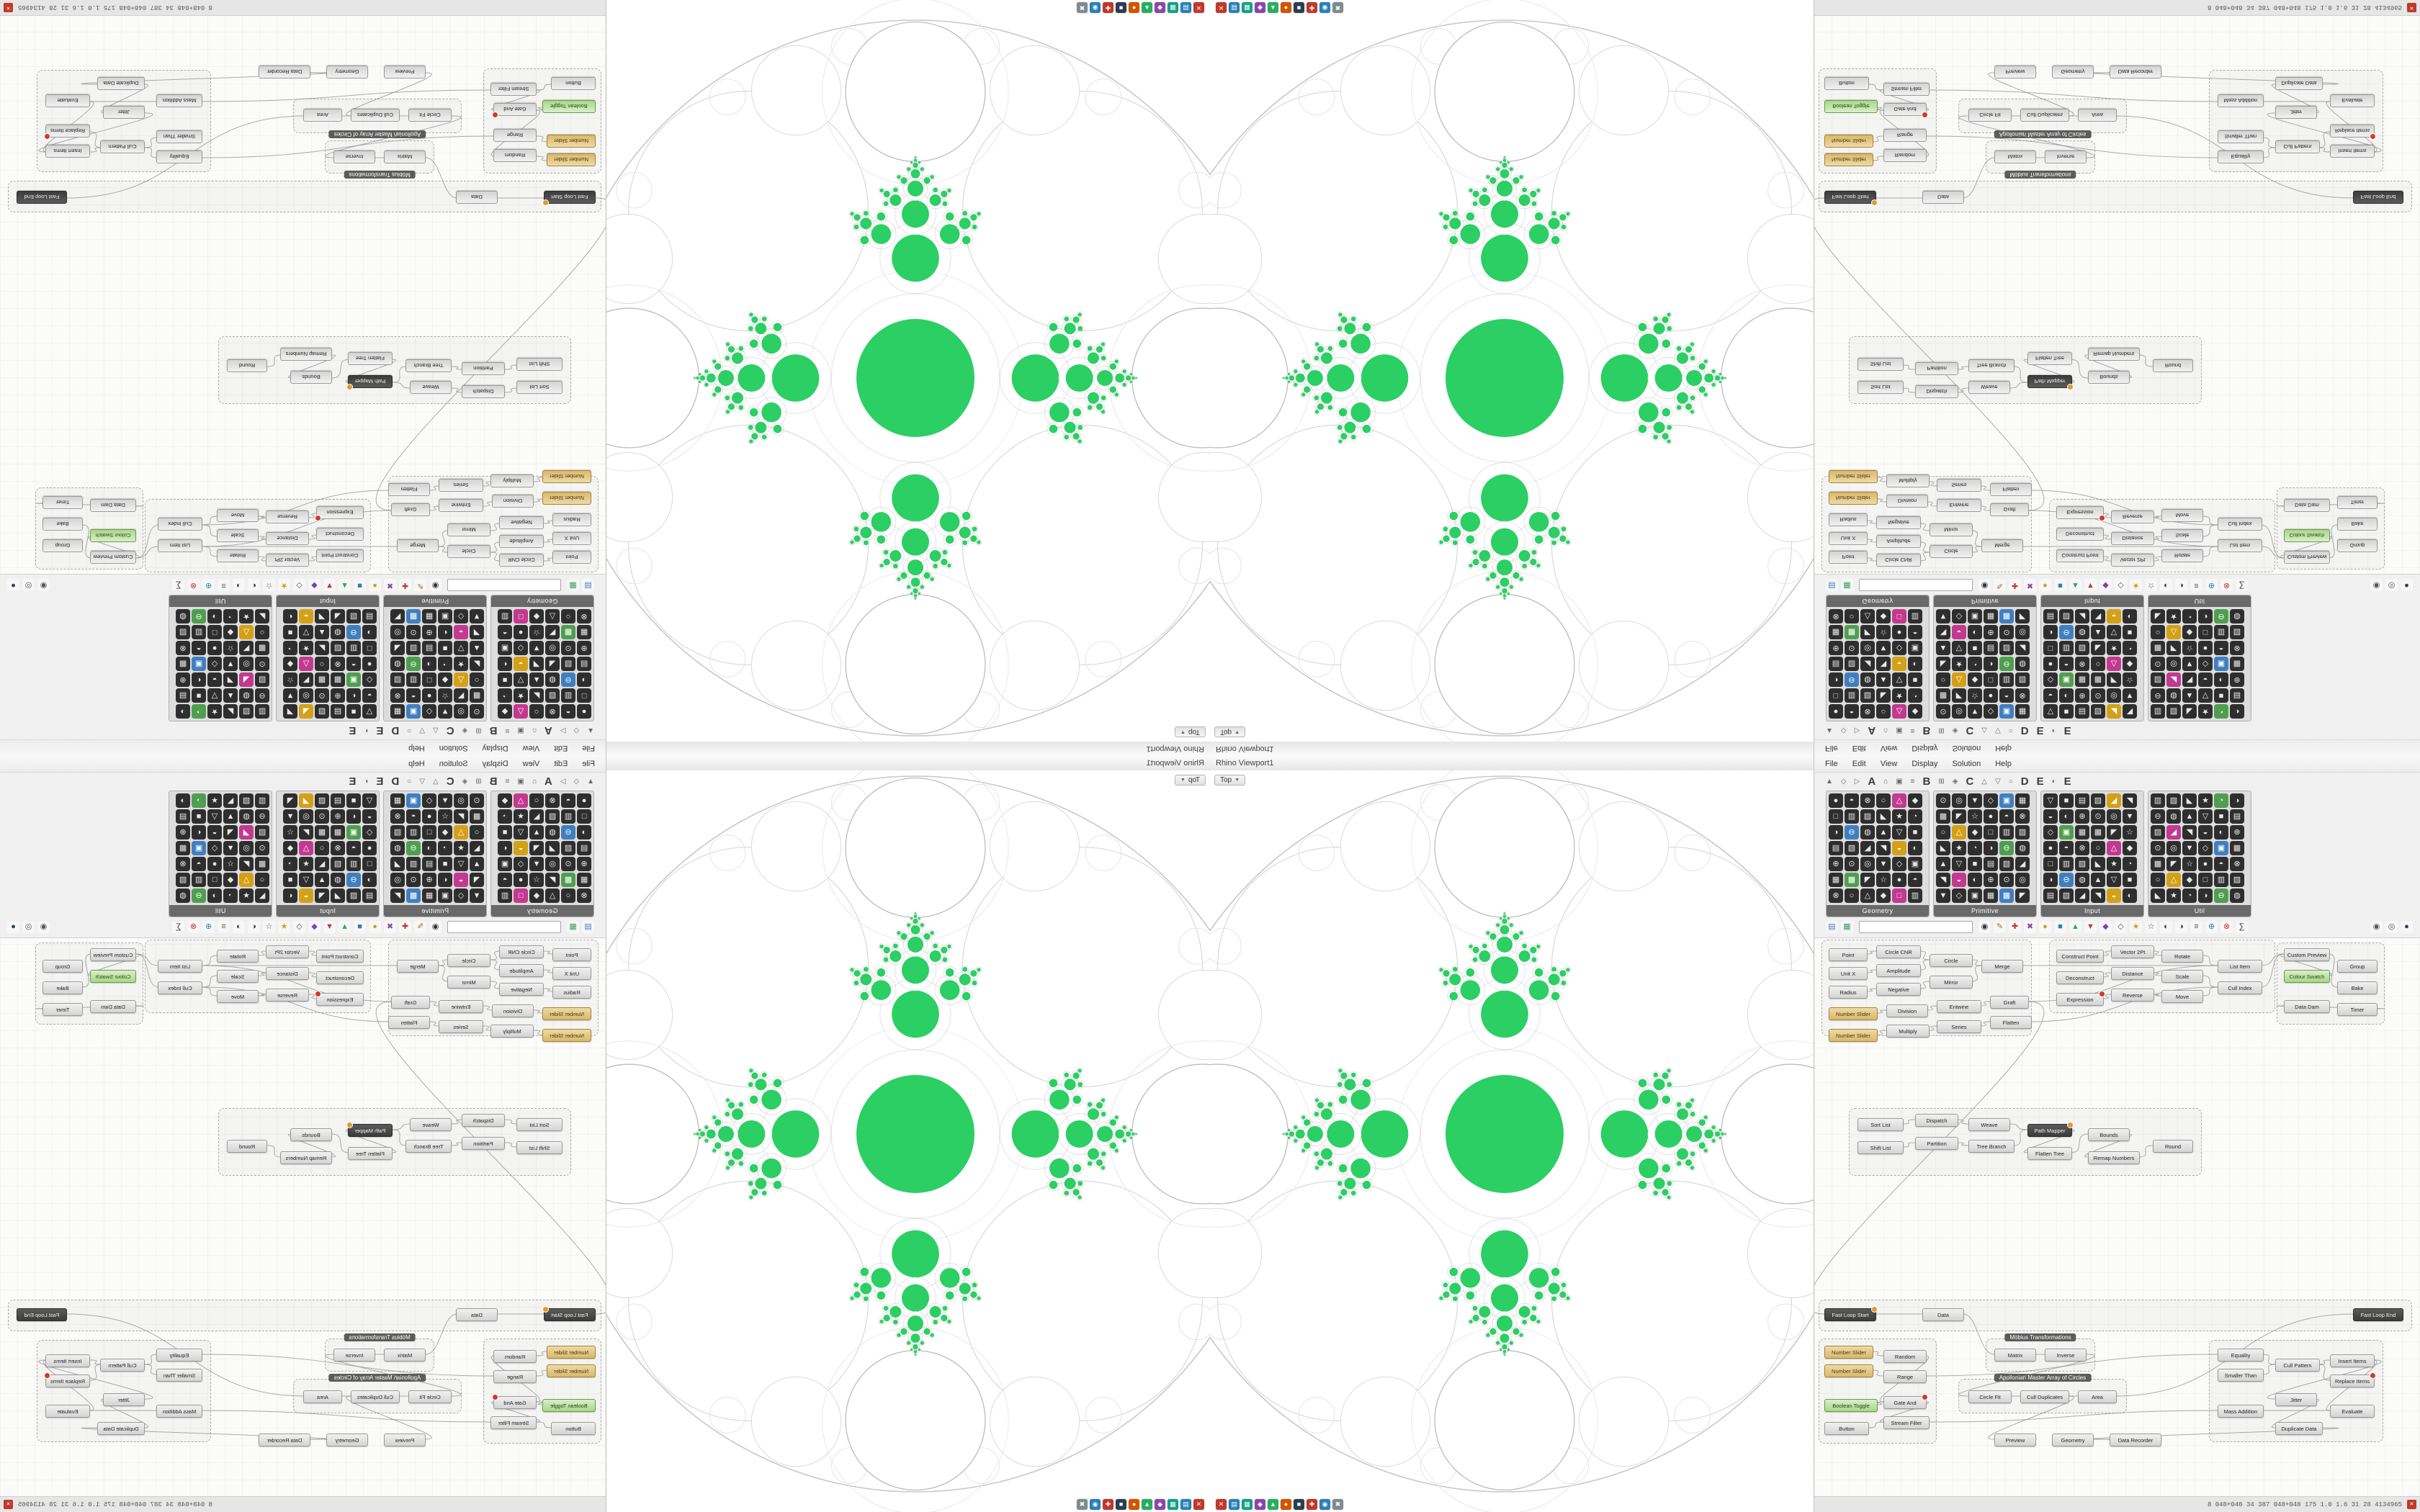 The height and width of the screenshot is (1512, 2420). What do you see at coordinates (199, 679) in the screenshot?
I see `component-icon: ◐` at bounding box center [199, 679].